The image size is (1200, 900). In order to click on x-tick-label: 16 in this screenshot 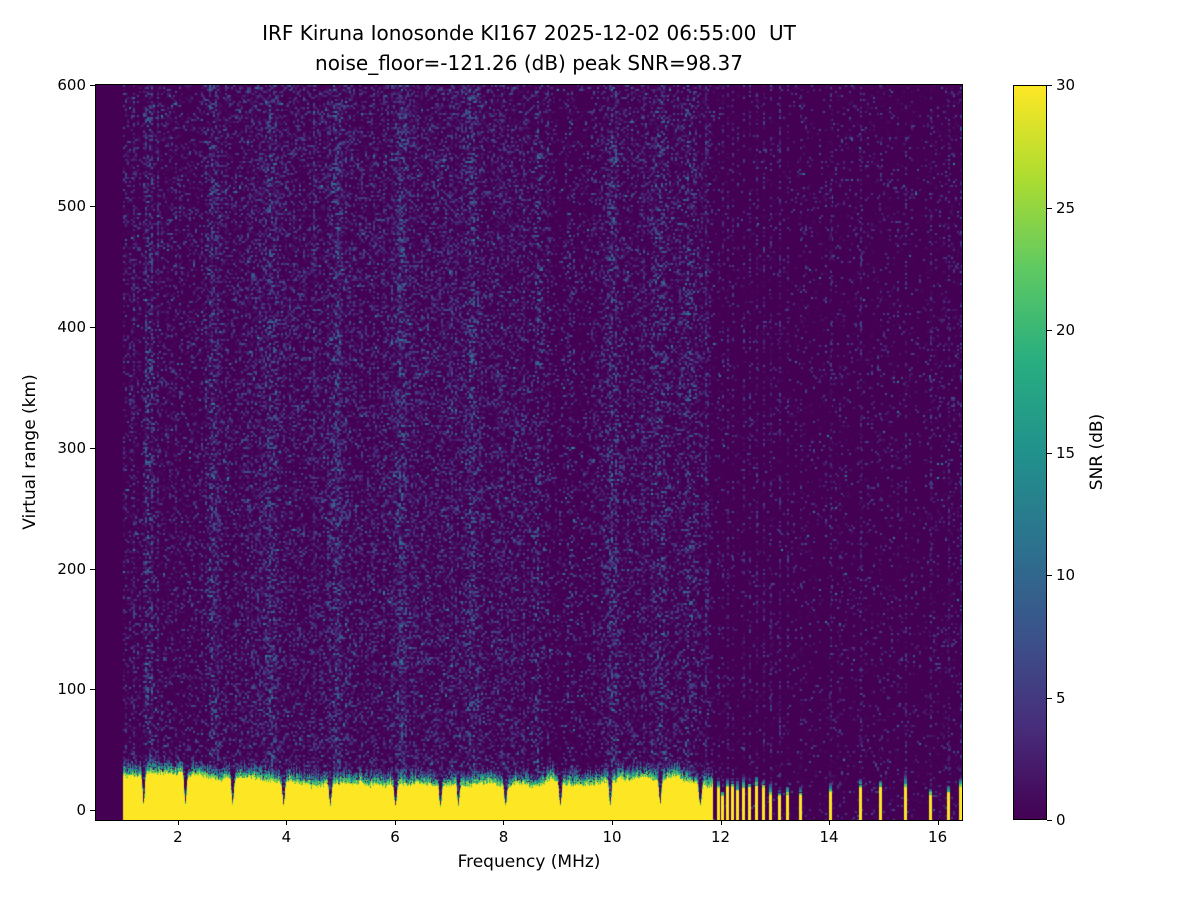, I will do `click(938, 837)`.